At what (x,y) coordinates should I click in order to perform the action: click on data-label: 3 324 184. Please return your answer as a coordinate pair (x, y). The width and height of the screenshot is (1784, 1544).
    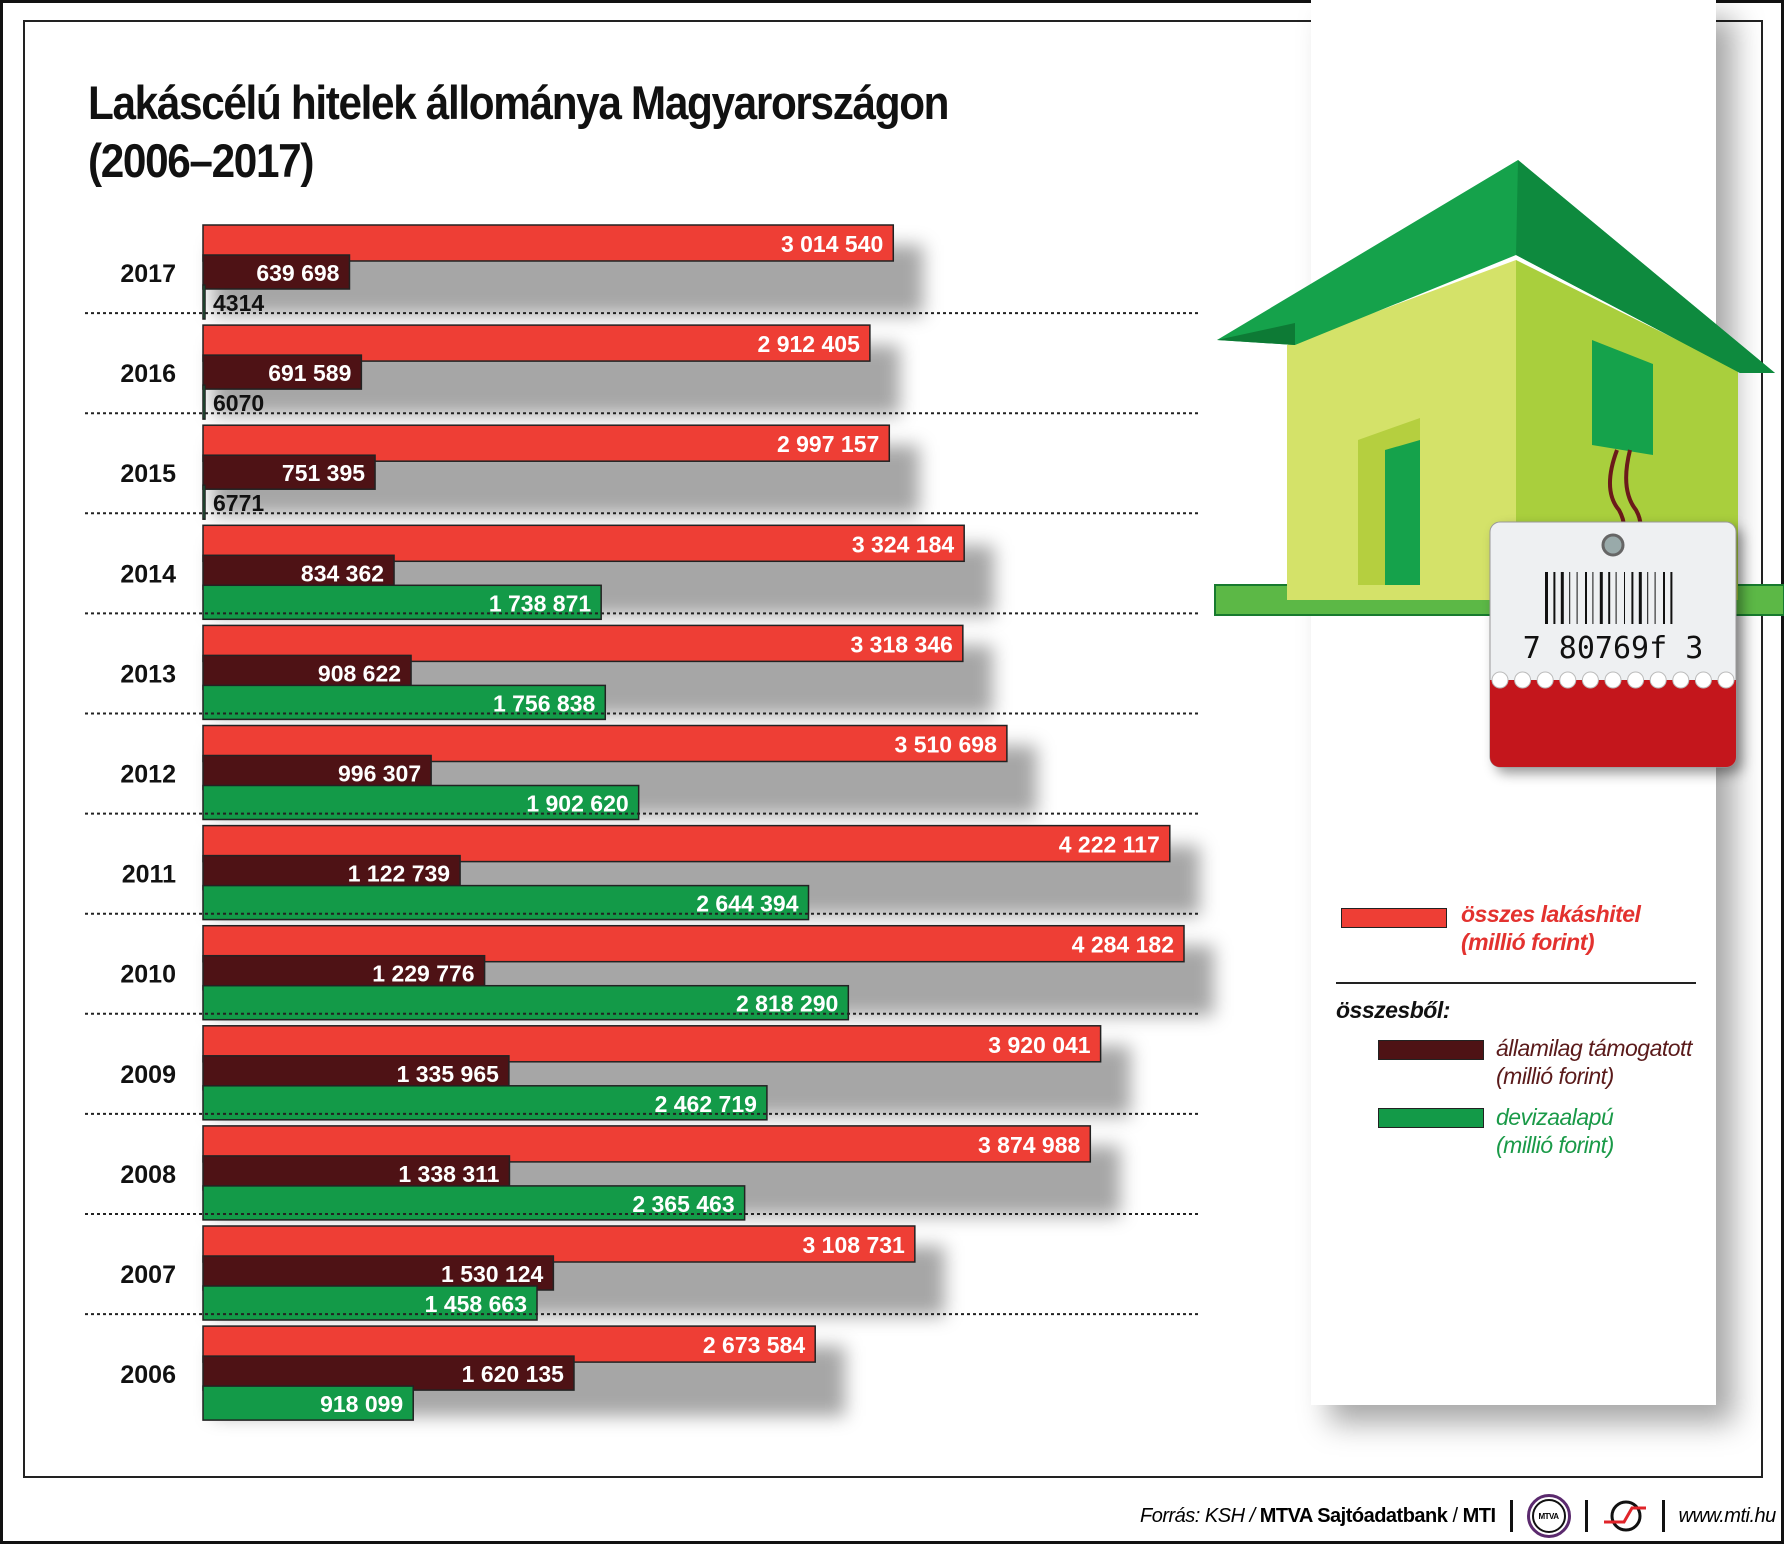
    Looking at the image, I should click on (903, 544).